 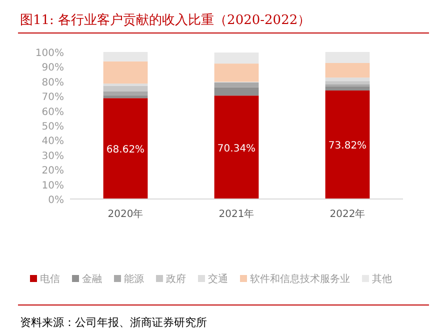 I want to click on data-label: 68.62%, so click(x=125, y=150).